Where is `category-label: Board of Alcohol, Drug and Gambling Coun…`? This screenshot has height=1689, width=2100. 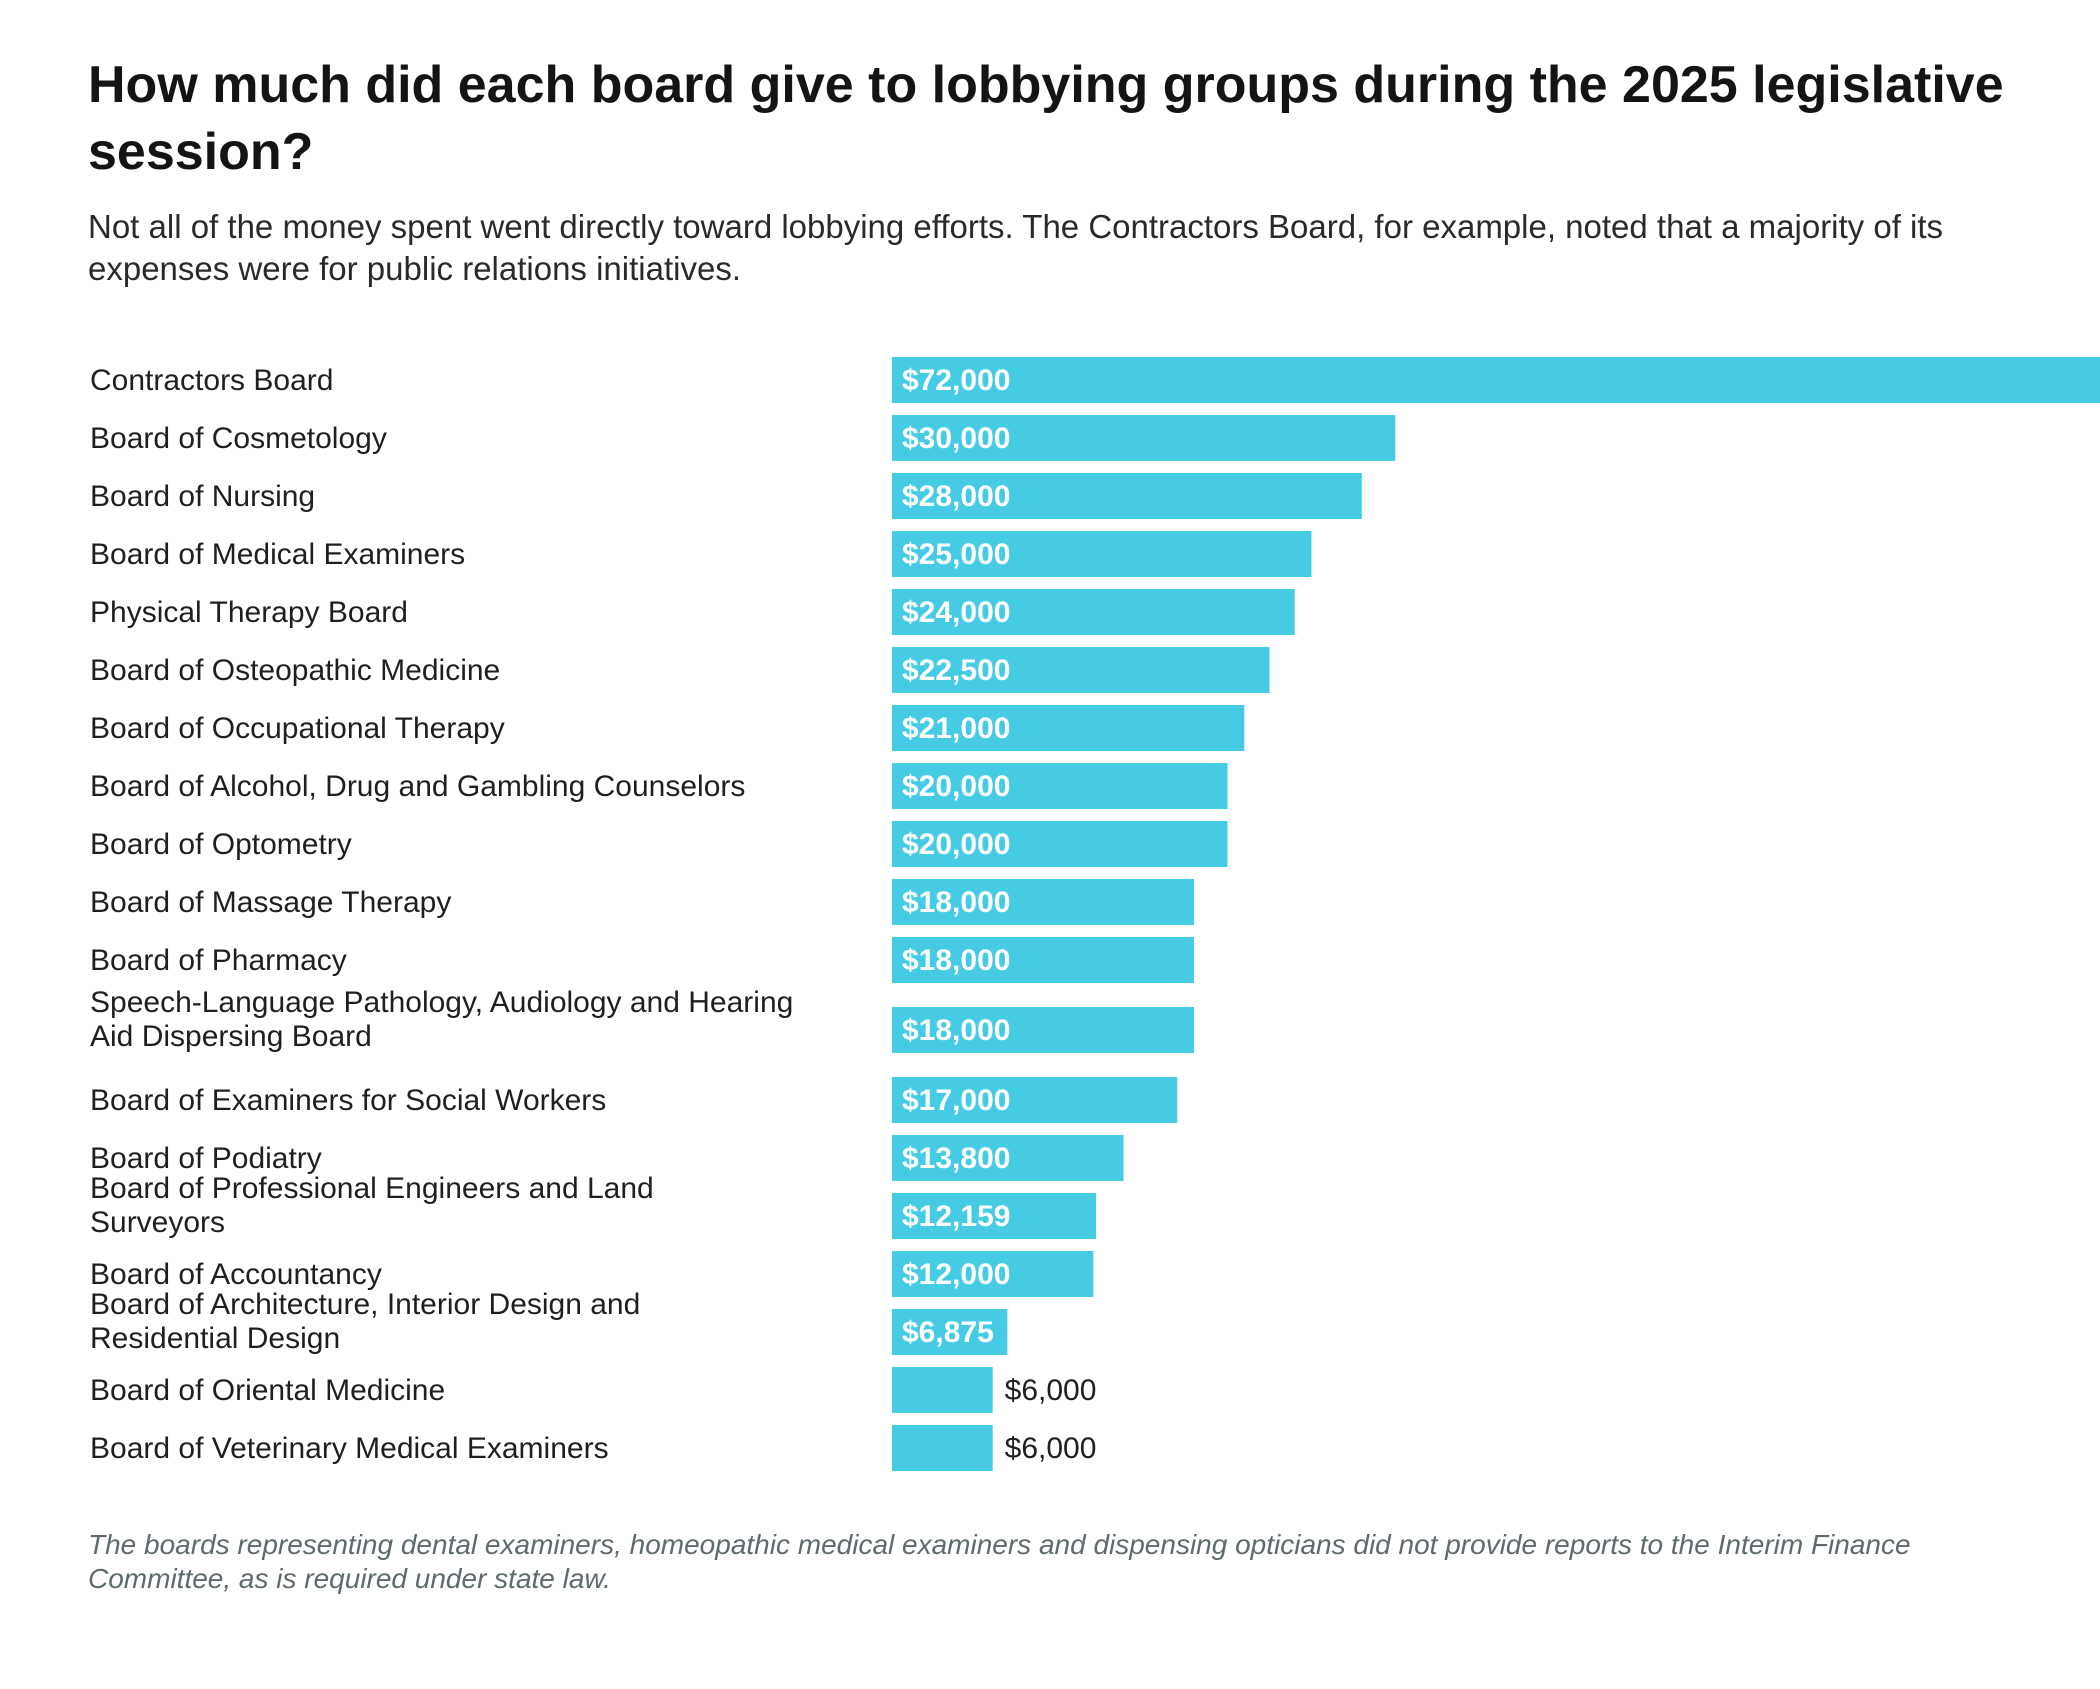
category-label: Board of Alcohol, Drug and Gambling Coun… is located at coordinates (417, 786).